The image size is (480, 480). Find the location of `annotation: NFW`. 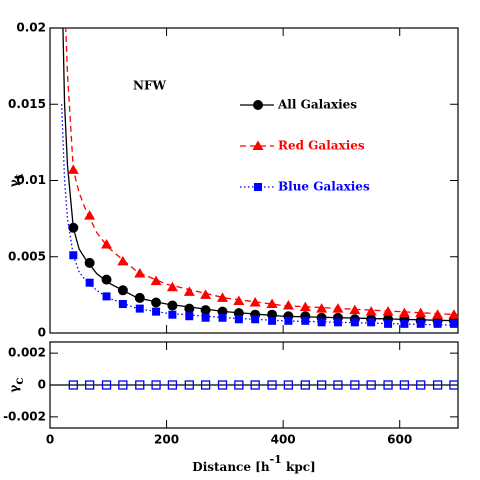

annotation: NFW is located at coordinates (149, 86).